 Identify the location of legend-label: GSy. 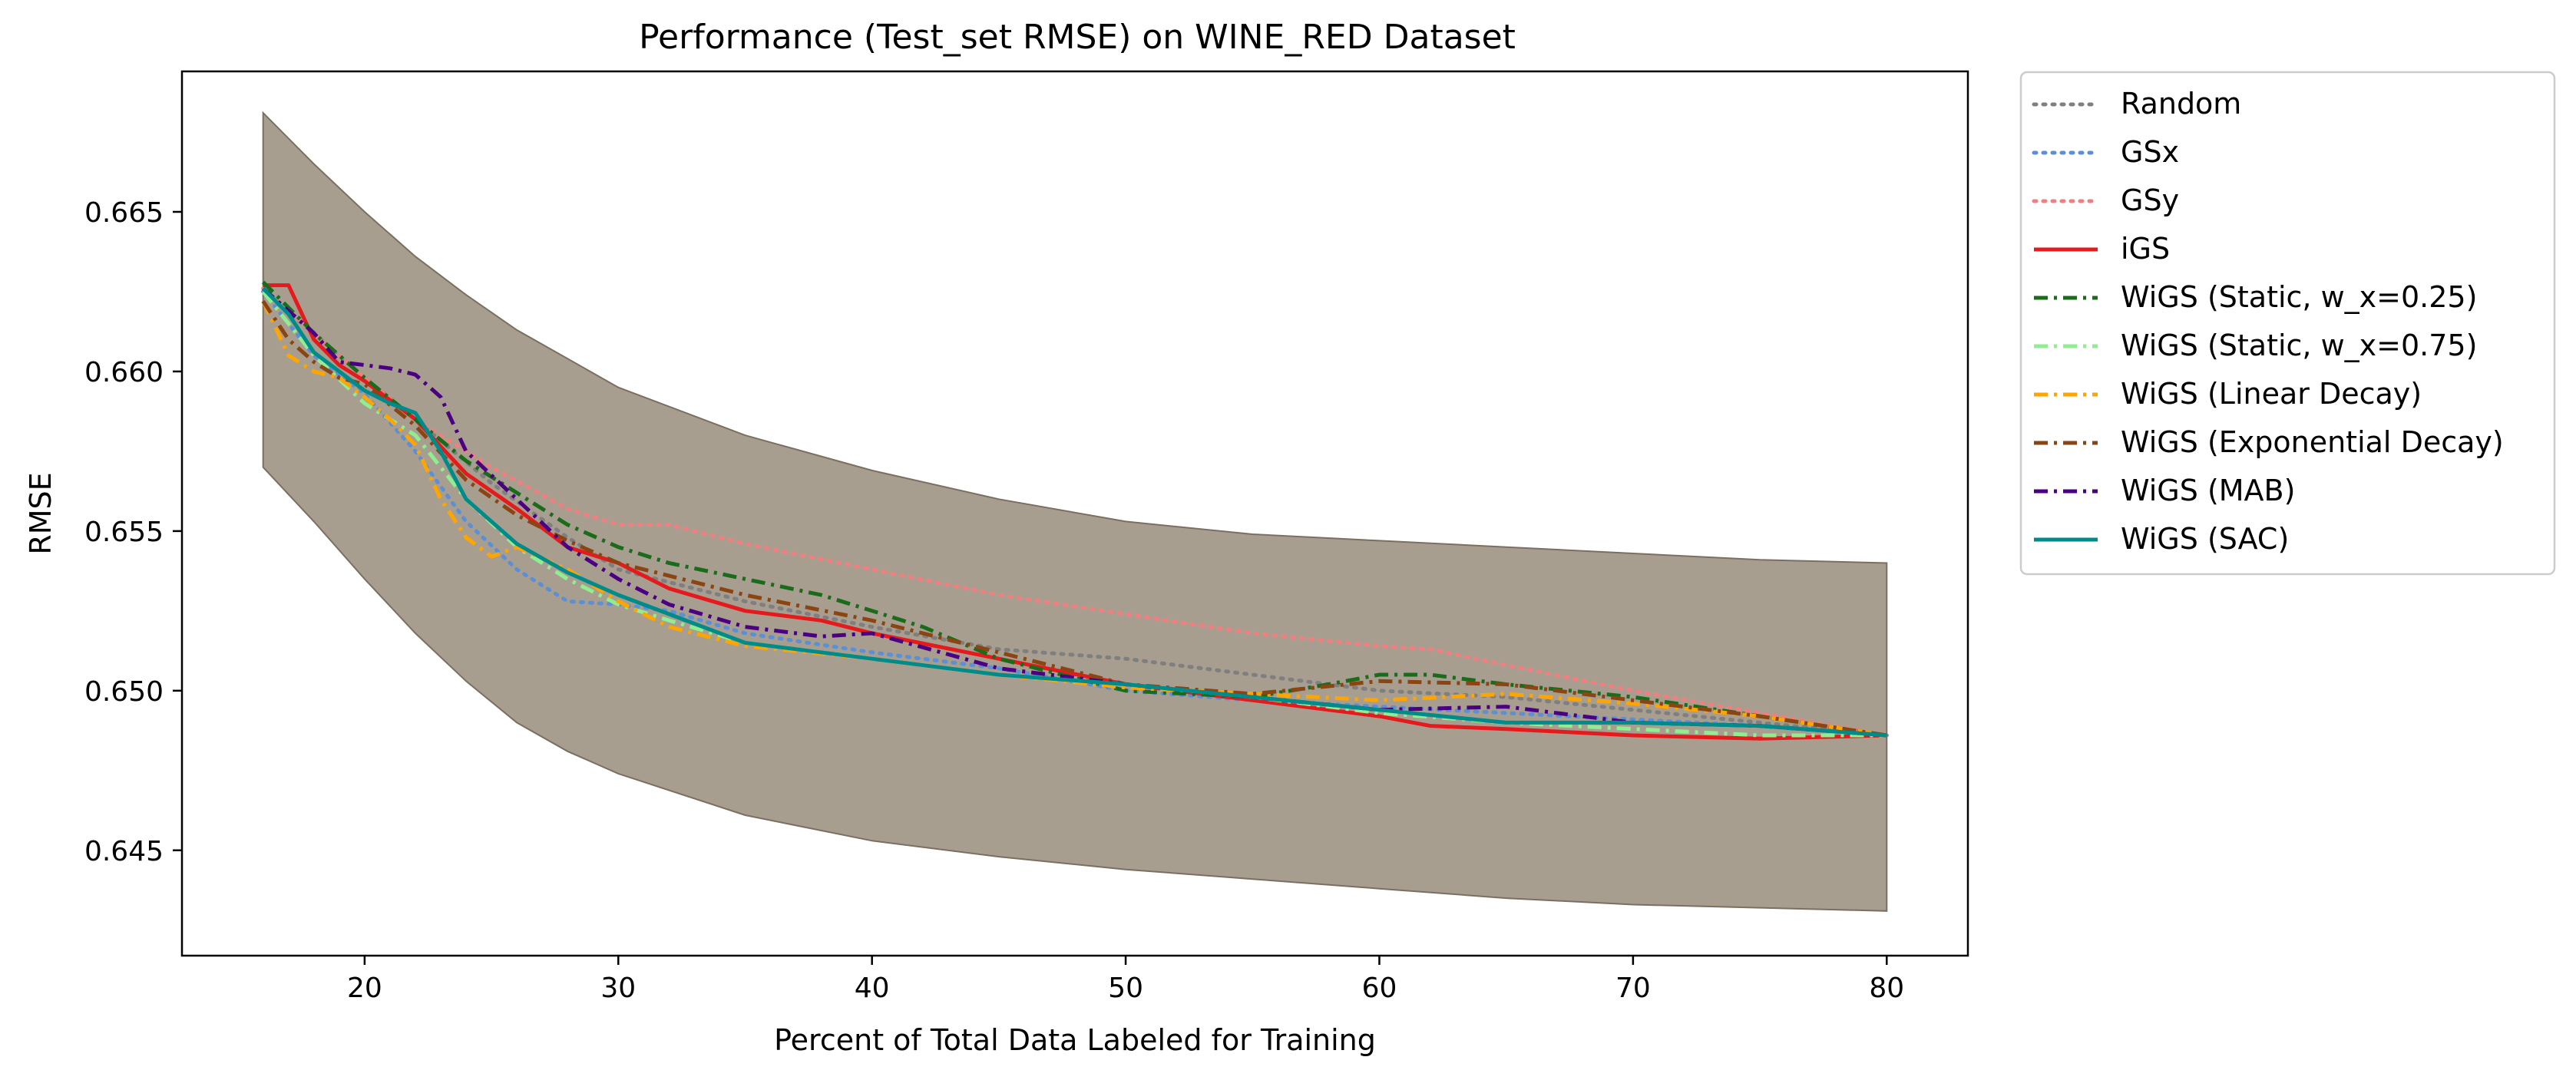
(2150, 200).